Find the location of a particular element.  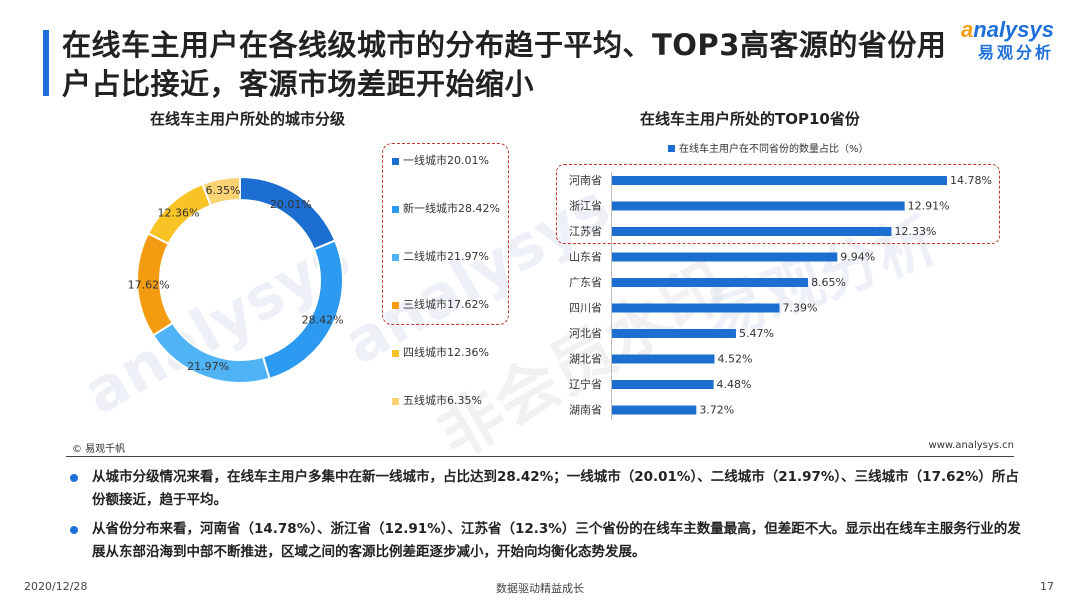

title-accent-bar is located at coordinates (46, 63).